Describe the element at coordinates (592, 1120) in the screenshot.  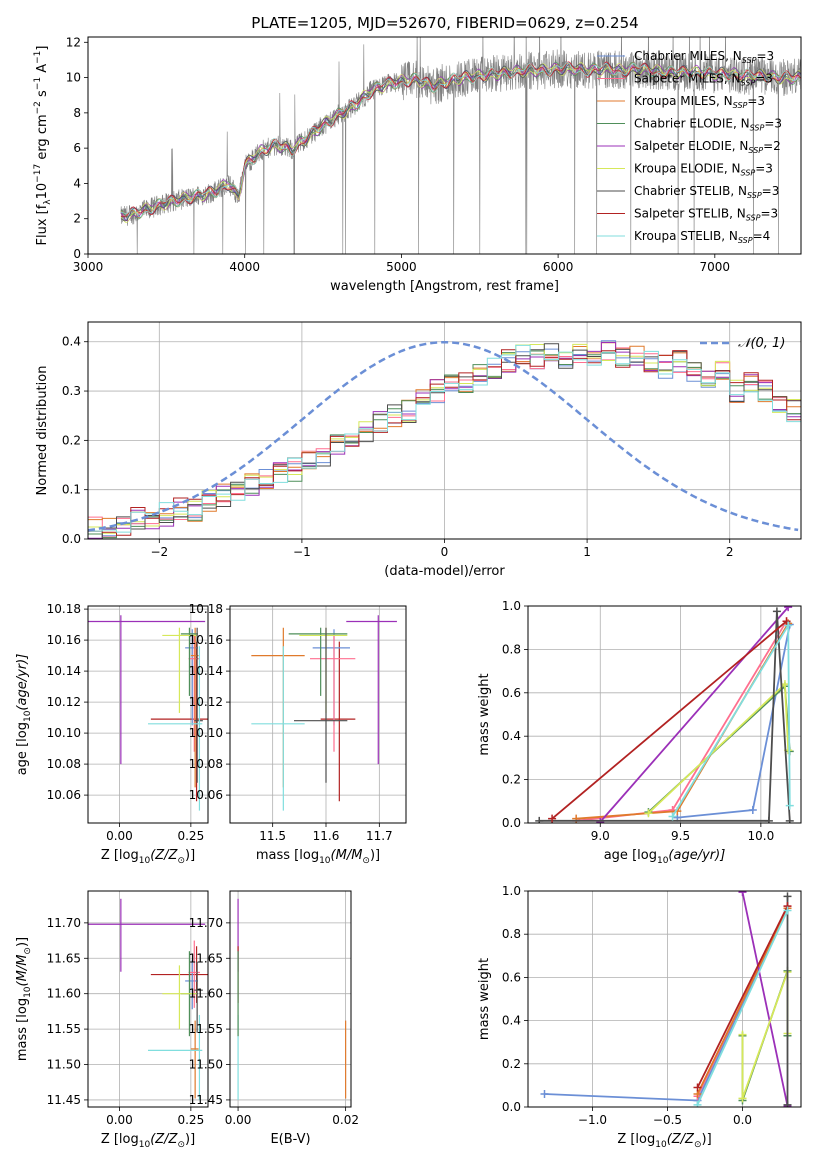
I see `x-tick-label: −1.0` at that location.